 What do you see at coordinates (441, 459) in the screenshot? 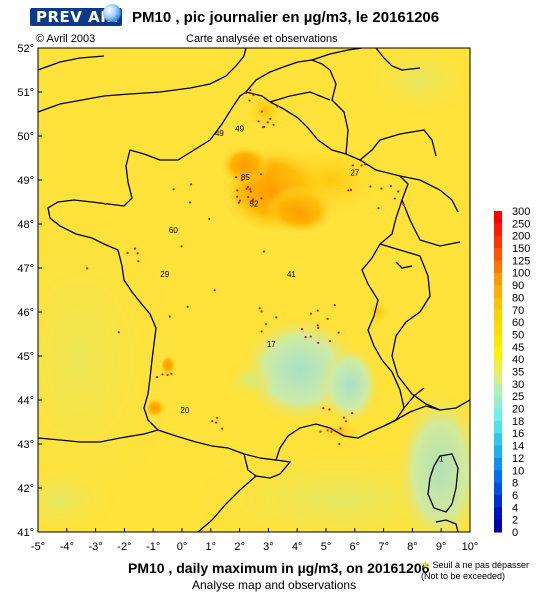
I see `observation-value: 1` at bounding box center [441, 459].